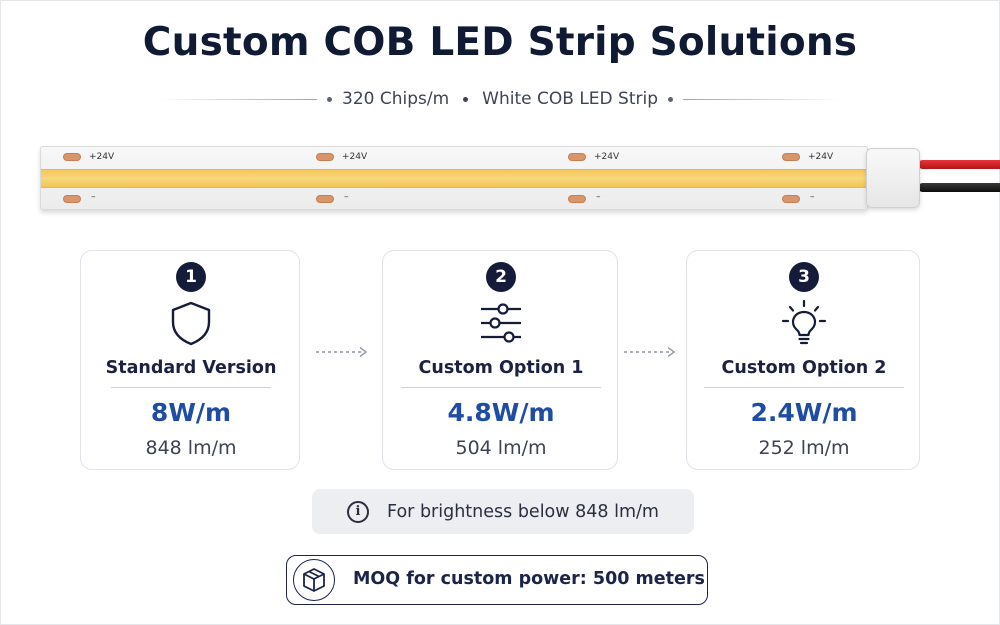 The width and height of the screenshot is (1000, 625). What do you see at coordinates (191, 448) in the screenshot?
I see `option-lumen: 848 lm/m` at bounding box center [191, 448].